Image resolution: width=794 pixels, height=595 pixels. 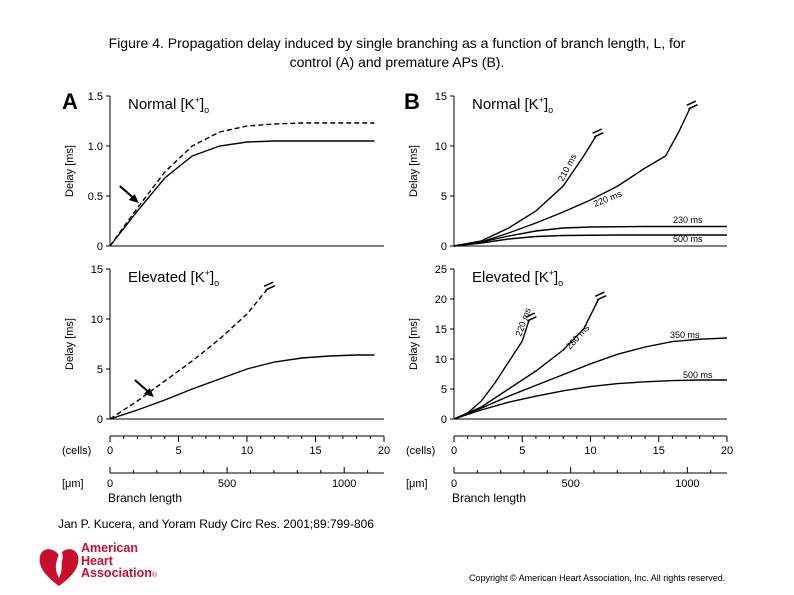 I want to click on panel-a-top-ylabel: Delay [ms], so click(x=70, y=171).